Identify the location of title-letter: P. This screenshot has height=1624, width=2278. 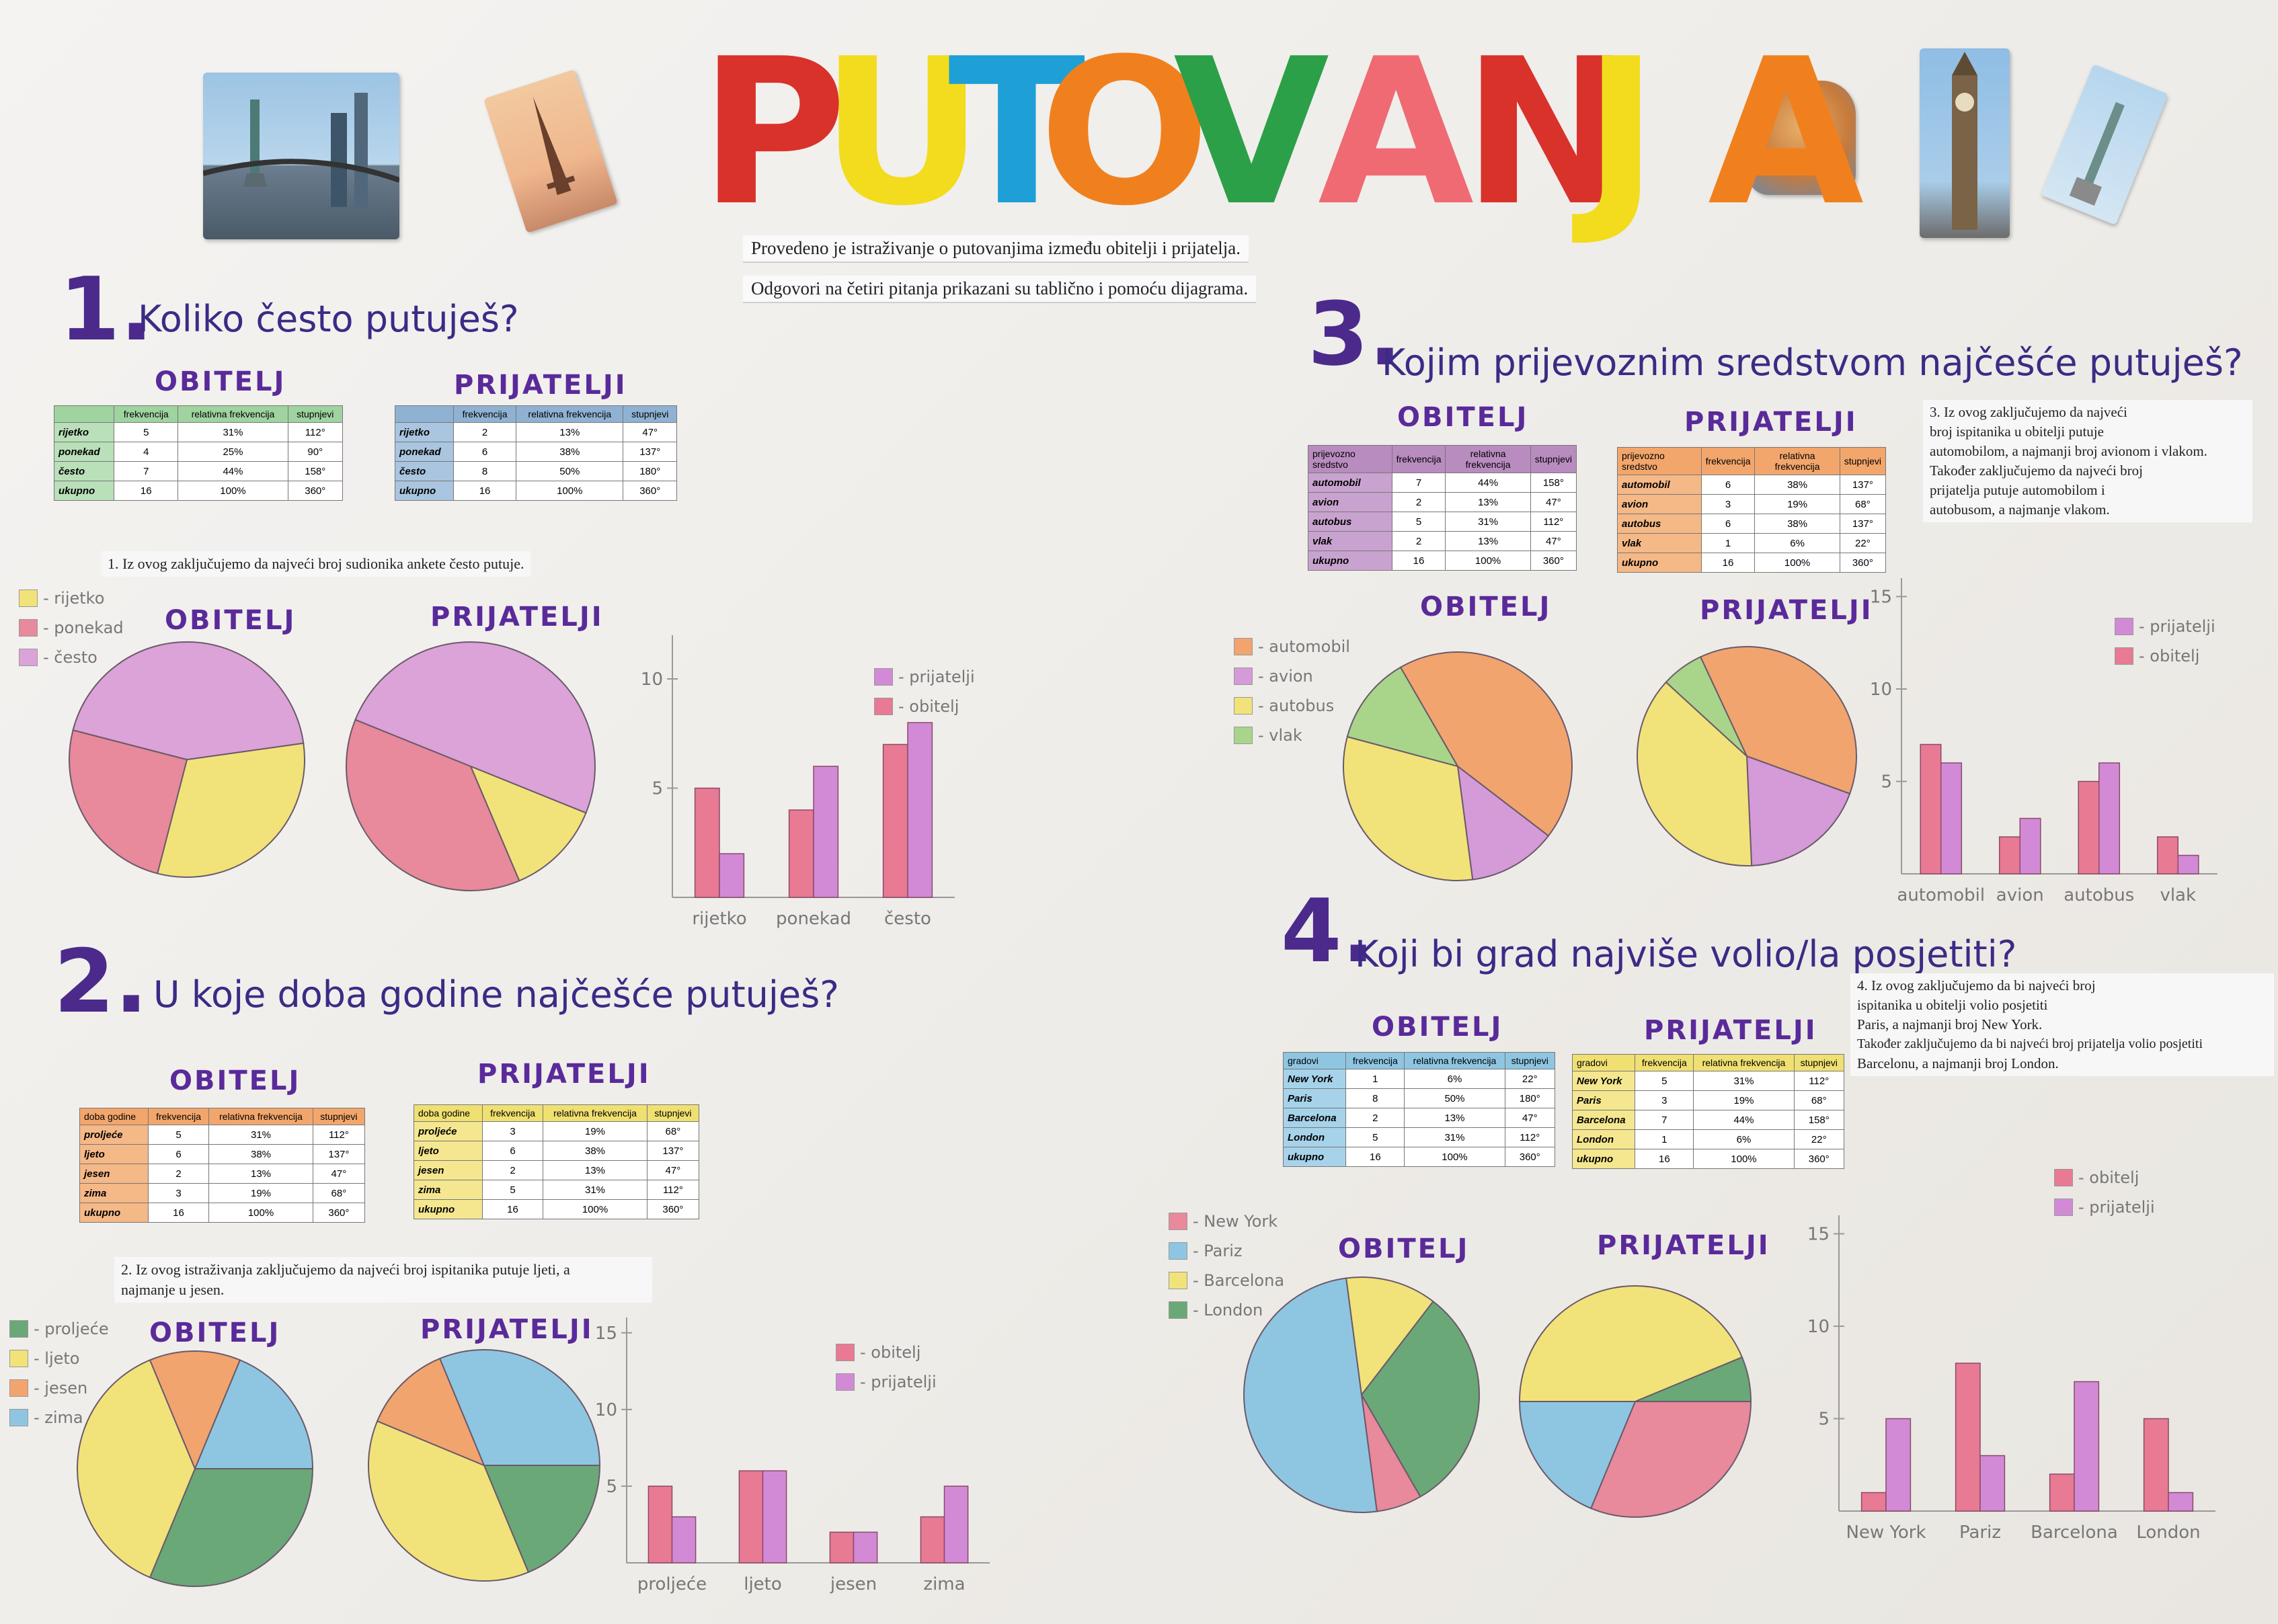
(773, 132).